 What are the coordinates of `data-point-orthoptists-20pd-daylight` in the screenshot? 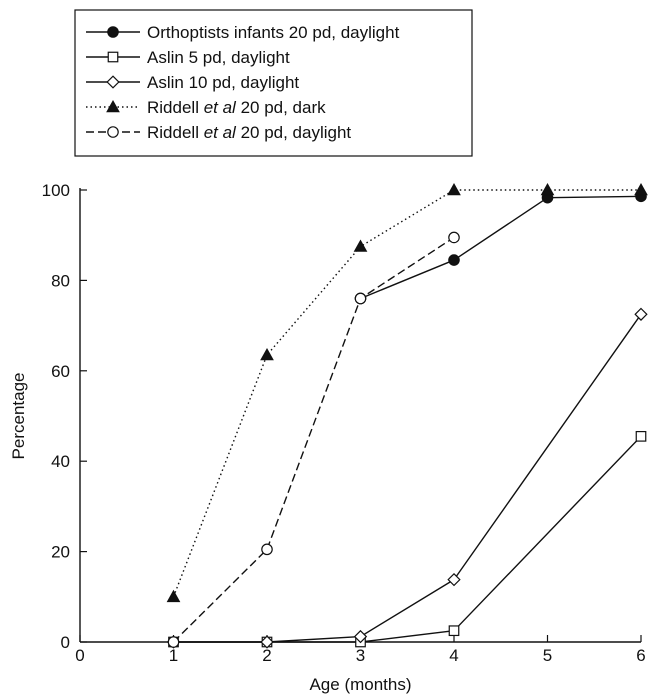 It's located at (454, 260).